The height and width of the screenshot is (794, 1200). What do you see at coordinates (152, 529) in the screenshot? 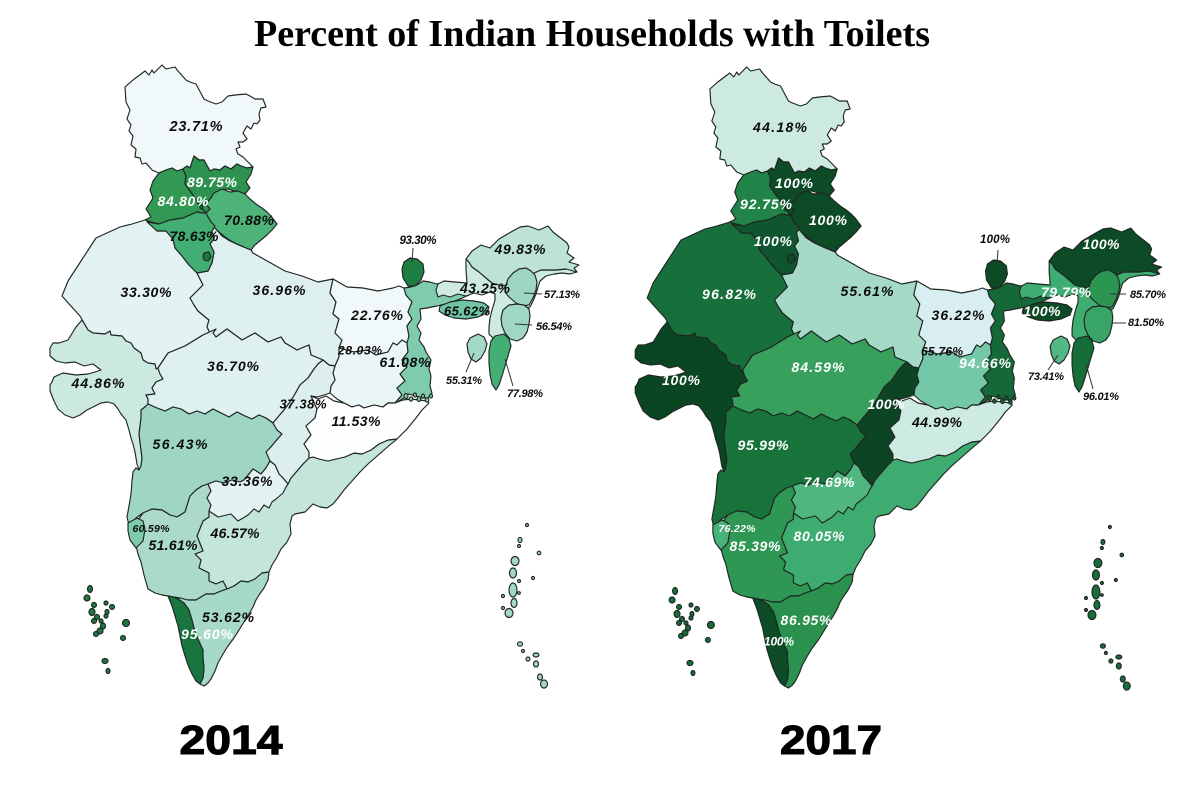
I see `svg-text: 60.59%` at bounding box center [152, 529].